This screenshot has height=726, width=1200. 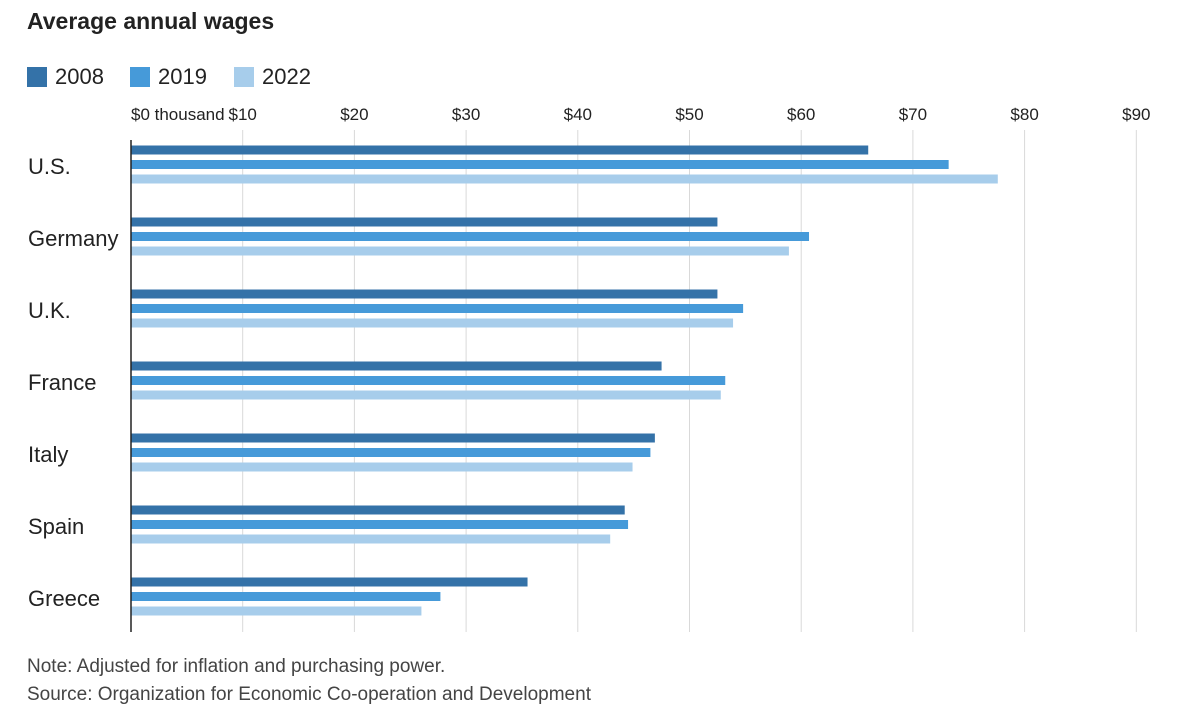 I want to click on legend-swatch-2008, so click(x=37, y=77).